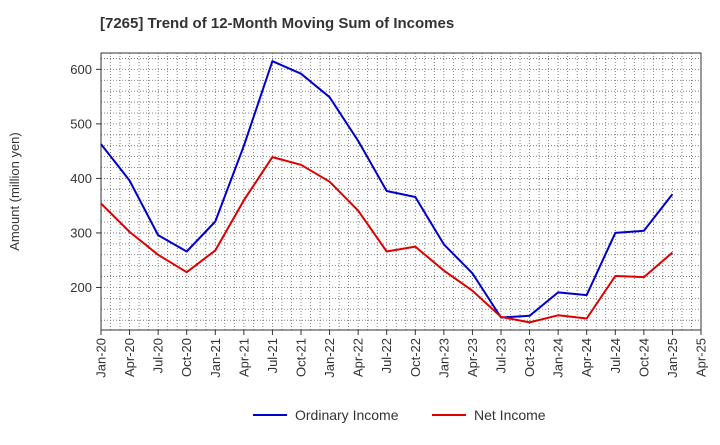  I want to click on y-tick-label: 400, so click(81, 178).